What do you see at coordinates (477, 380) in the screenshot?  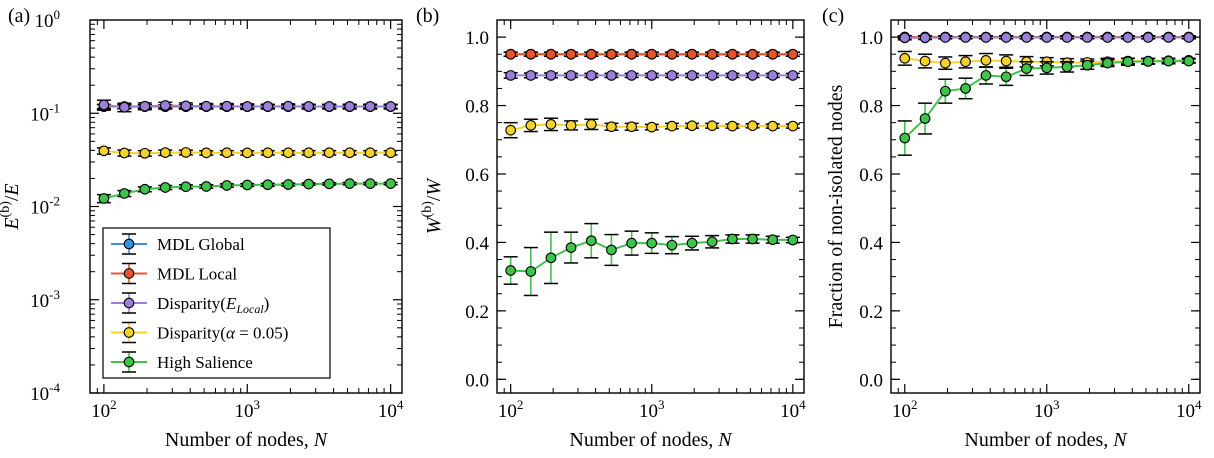 I see `y-tick-label: 0.0` at bounding box center [477, 380].